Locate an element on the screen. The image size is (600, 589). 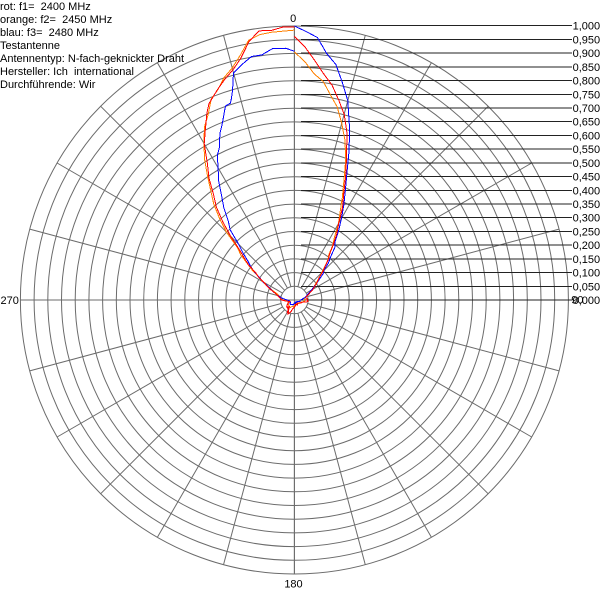
svg-text: 0,300 is located at coordinates (586, 219).